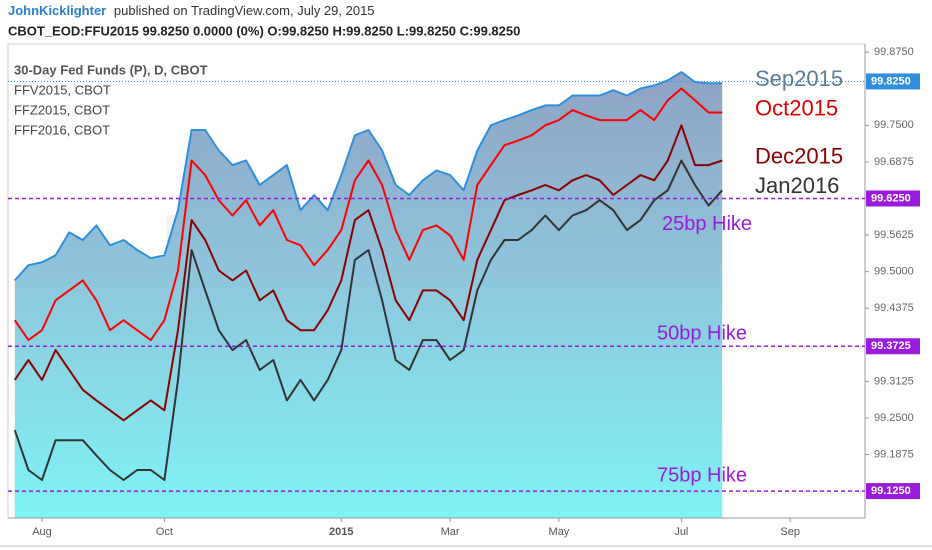 This screenshot has width=932, height=550. What do you see at coordinates (62, 129) in the screenshot?
I see `legend-label: FFF2016, CBOT` at bounding box center [62, 129].